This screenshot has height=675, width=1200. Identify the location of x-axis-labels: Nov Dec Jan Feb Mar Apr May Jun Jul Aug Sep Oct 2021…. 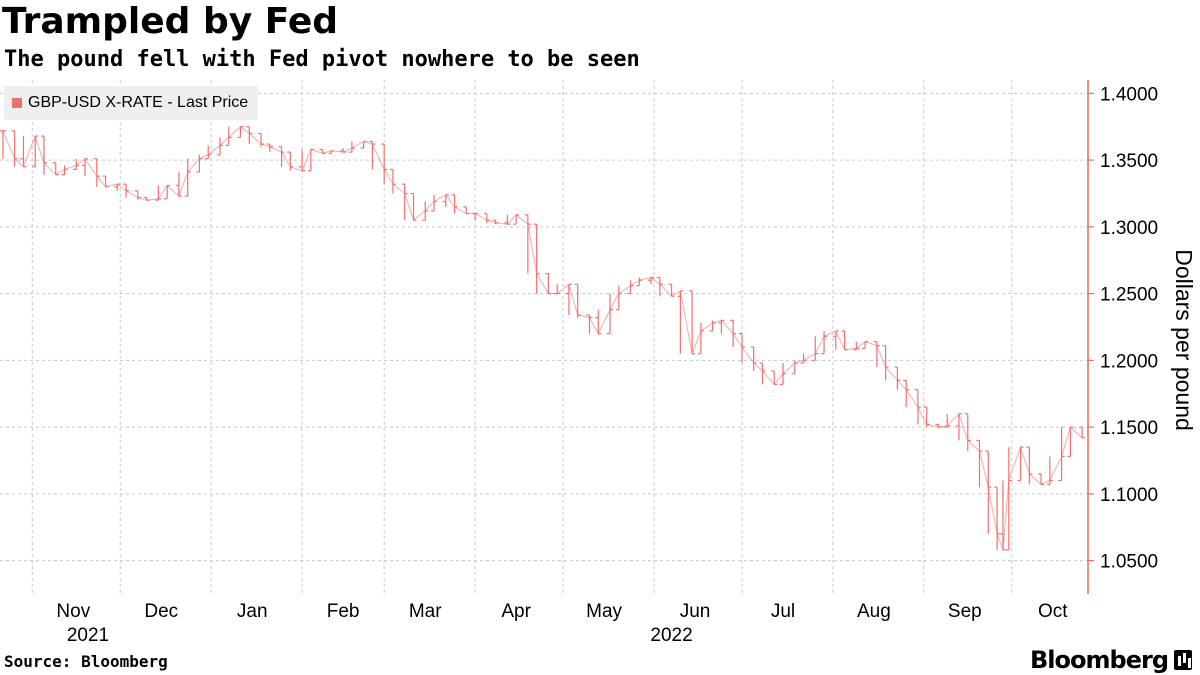
(562, 623).